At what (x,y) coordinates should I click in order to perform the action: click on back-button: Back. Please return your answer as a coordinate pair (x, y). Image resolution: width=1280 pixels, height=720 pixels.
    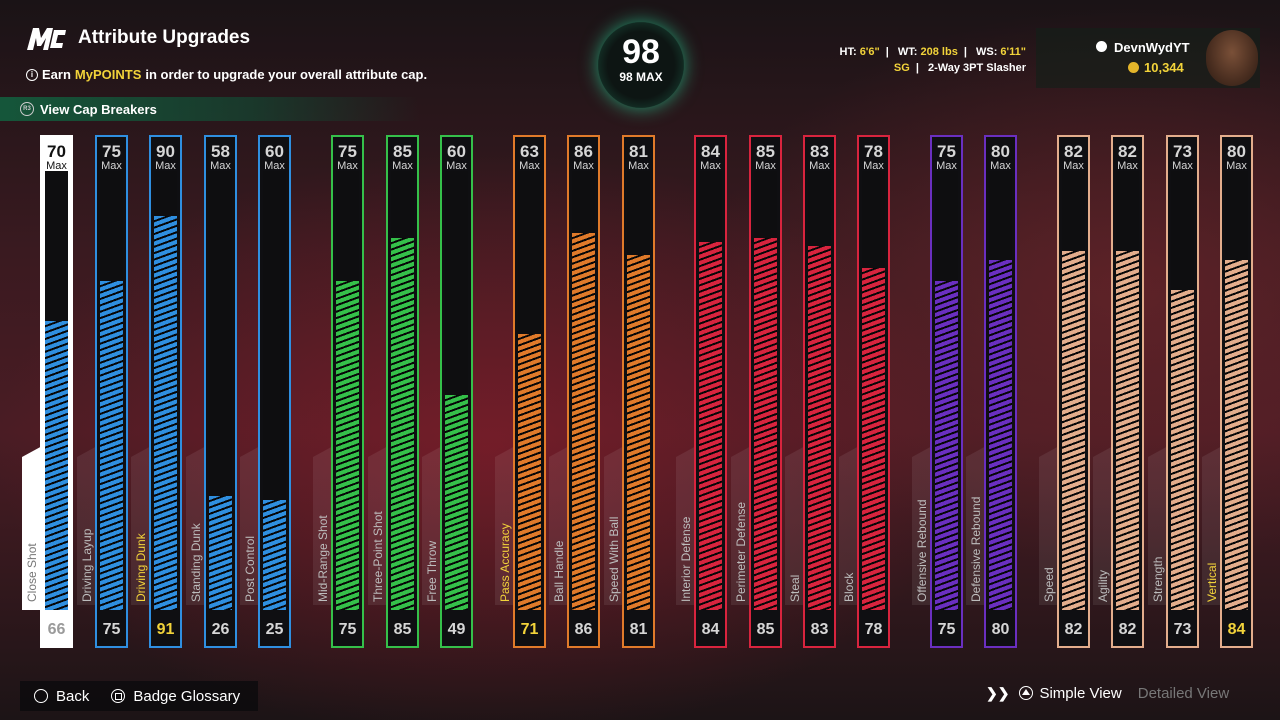
    Looking at the image, I should click on (73, 696).